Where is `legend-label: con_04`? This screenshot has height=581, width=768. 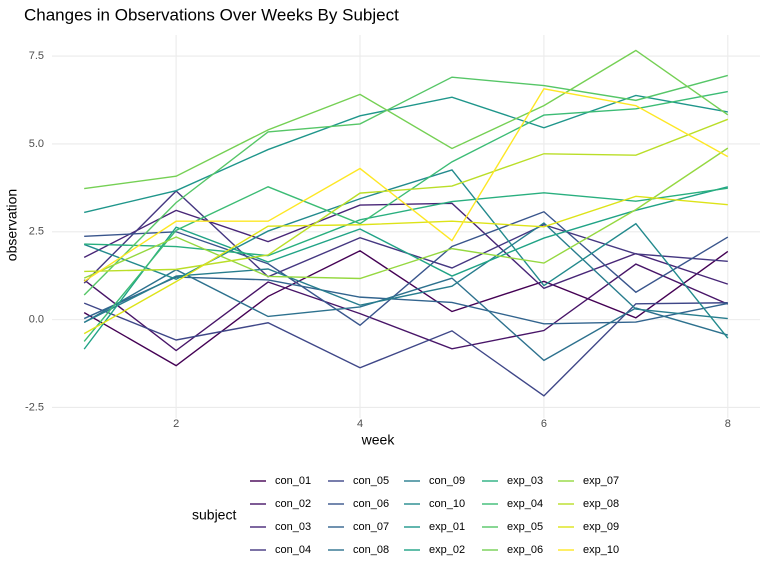
legend-label: con_04 is located at coordinates (293, 550).